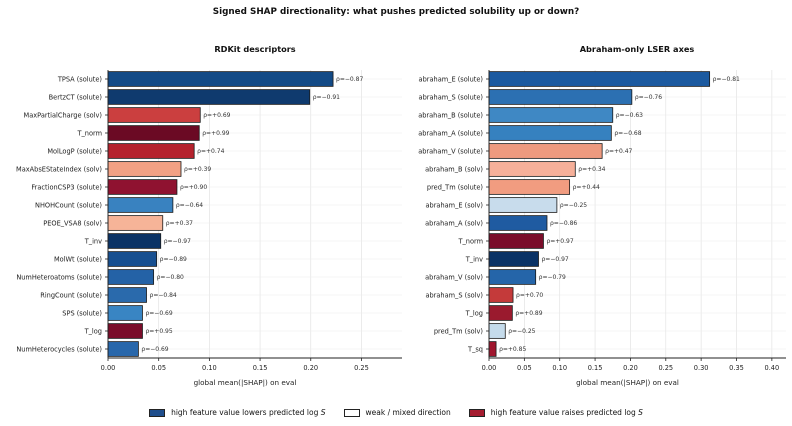 The image size is (792, 426). What do you see at coordinates (158, 331) in the screenshot?
I see `bar-annotation: ρ=+0.95` at bounding box center [158, 331].